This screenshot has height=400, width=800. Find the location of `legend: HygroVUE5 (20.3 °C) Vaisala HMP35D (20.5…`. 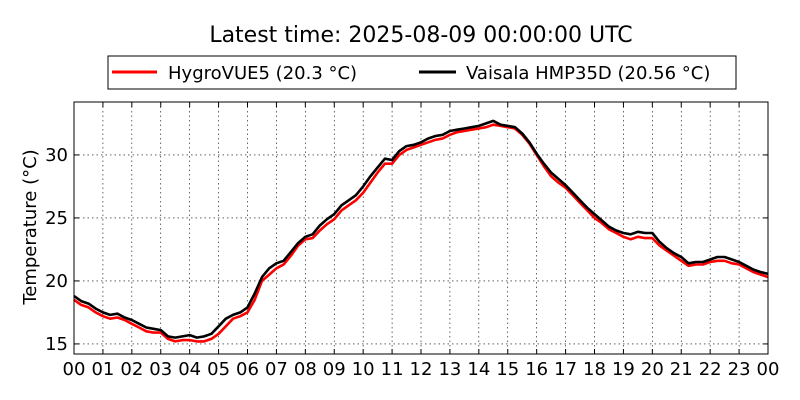

legend: HygroVUE5 (20.3 °C) Vaisala HMP35D (20.5… is located at coordinates (422, 72).